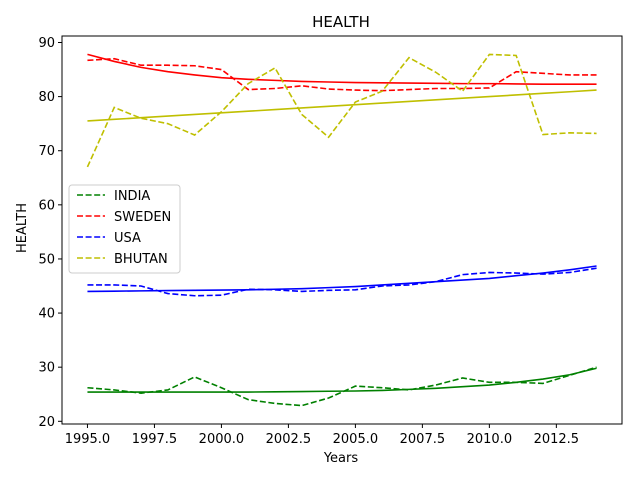 Image resolution: width=640 pixels, height=480 pixels. I want to click on x-tick-label: 1997.5, so click(155, 439).